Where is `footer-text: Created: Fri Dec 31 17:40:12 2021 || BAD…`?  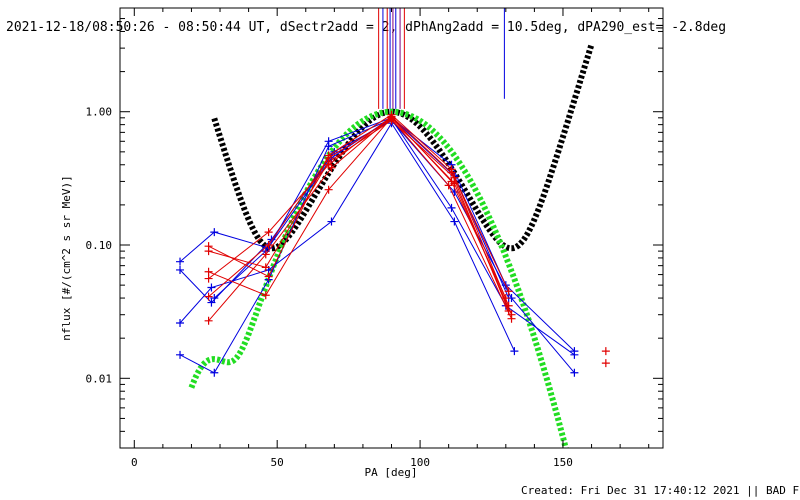 footer-text: Created: Fri Dec 31 17:40:12 2021 || BAD… is located at coordinates (660, 490).